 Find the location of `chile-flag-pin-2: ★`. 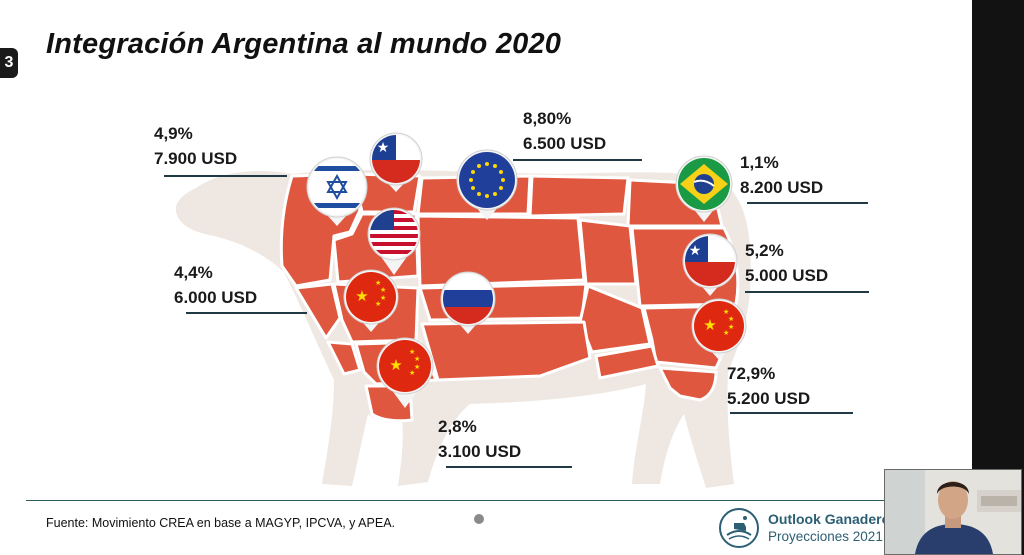

chile-flag-pin-2: ★ is located at coordinates (710, 264).